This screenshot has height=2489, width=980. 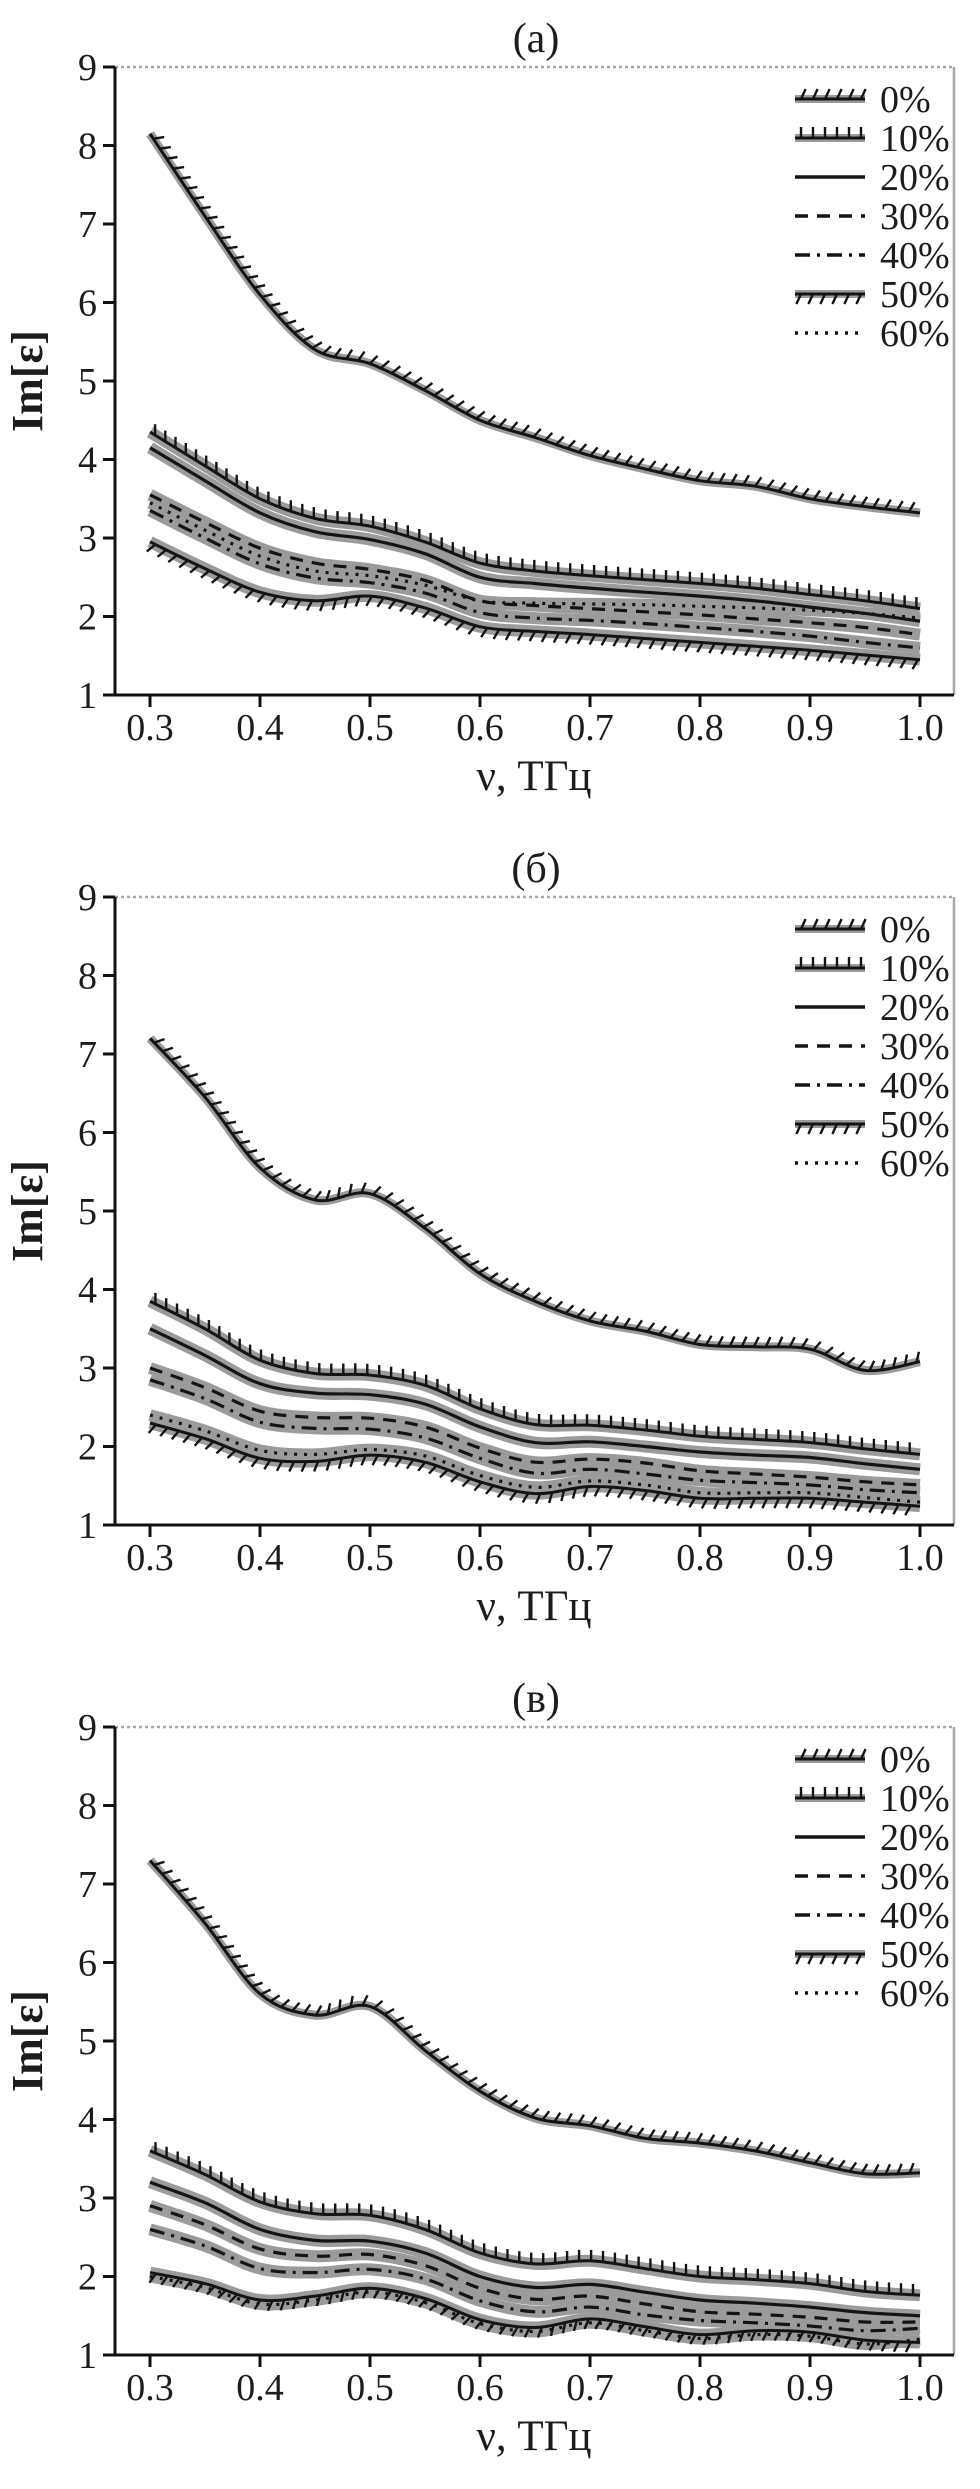 What do you see at coordinates (536, 1699) in the screenshot?
I see `panel-v-title: (в)` at bounding box center [536, 1699].